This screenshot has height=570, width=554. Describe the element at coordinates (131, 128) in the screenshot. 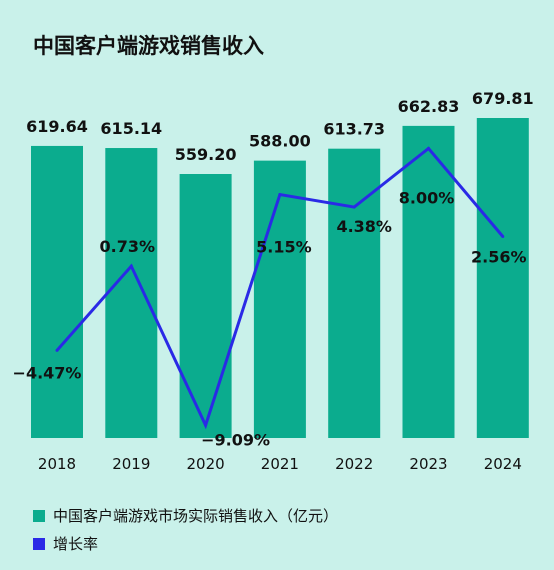

I see `bar-value-label-2019: 615.14` at that location.